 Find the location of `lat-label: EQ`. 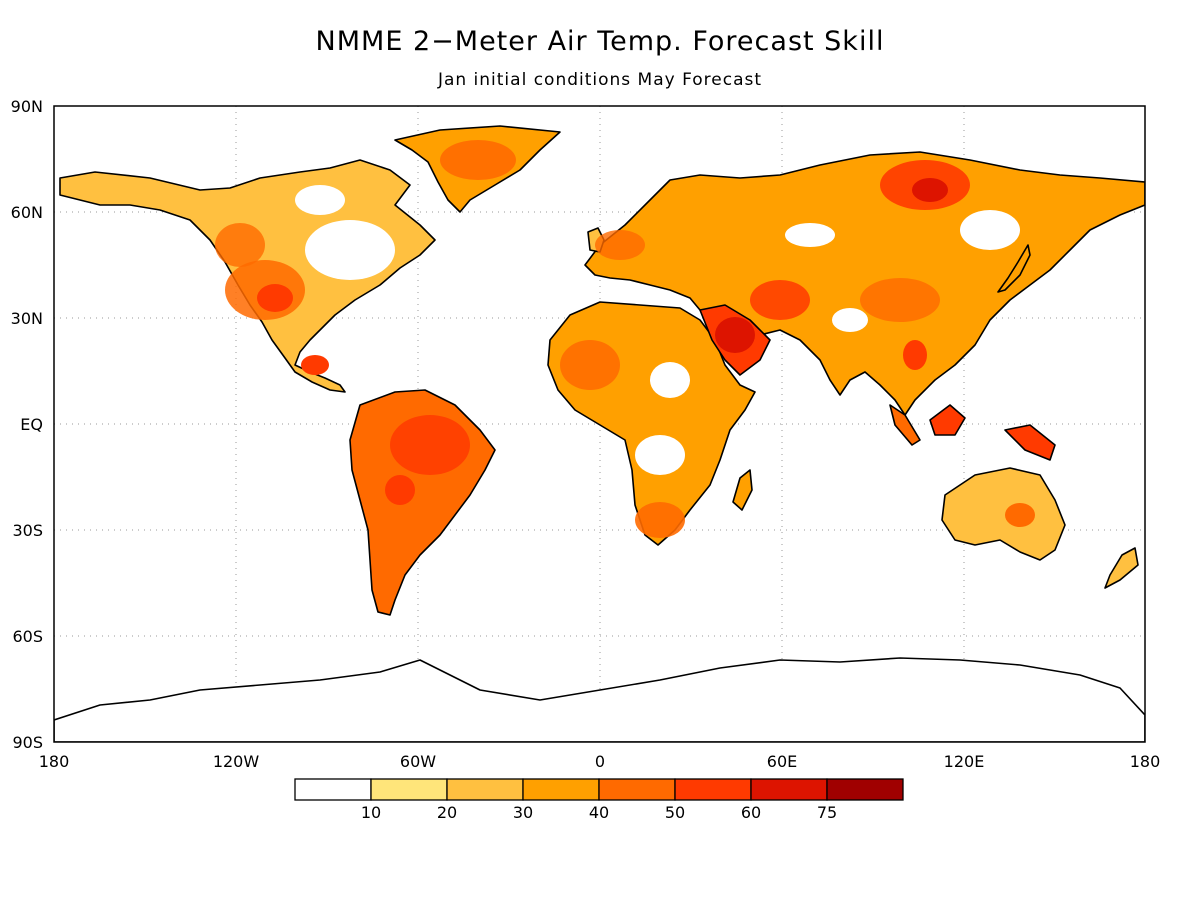

lat-label: EQ is located at coordinates (31, 424).